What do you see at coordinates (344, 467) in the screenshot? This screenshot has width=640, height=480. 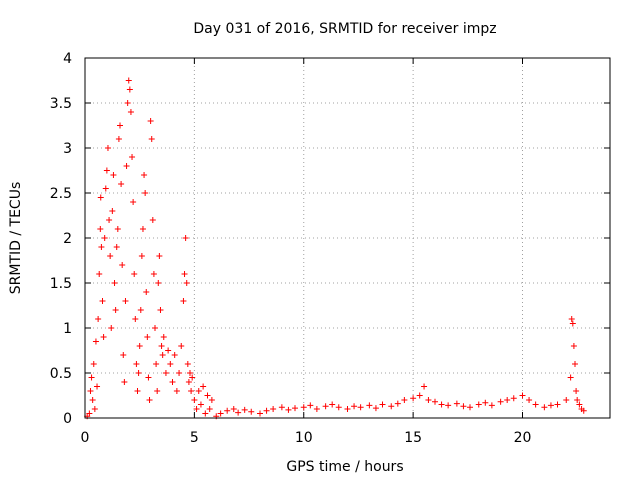 I see `x-axis-label: GPS time / hours` at bounding box center [344, 467].